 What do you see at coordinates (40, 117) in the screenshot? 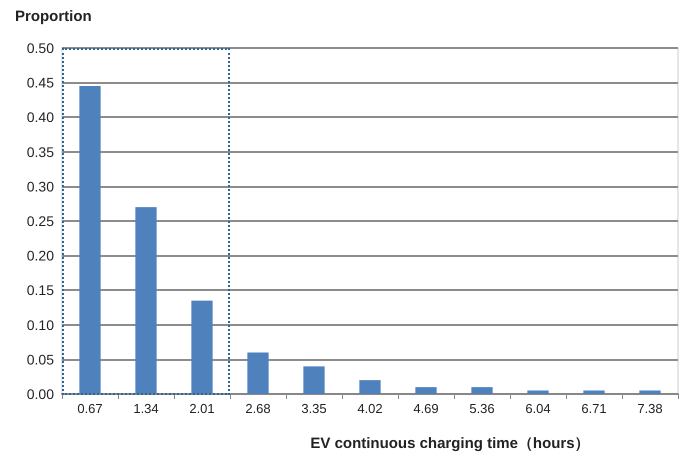
I see `y-tick-label: 0.40` at bounding box center [40, 117].